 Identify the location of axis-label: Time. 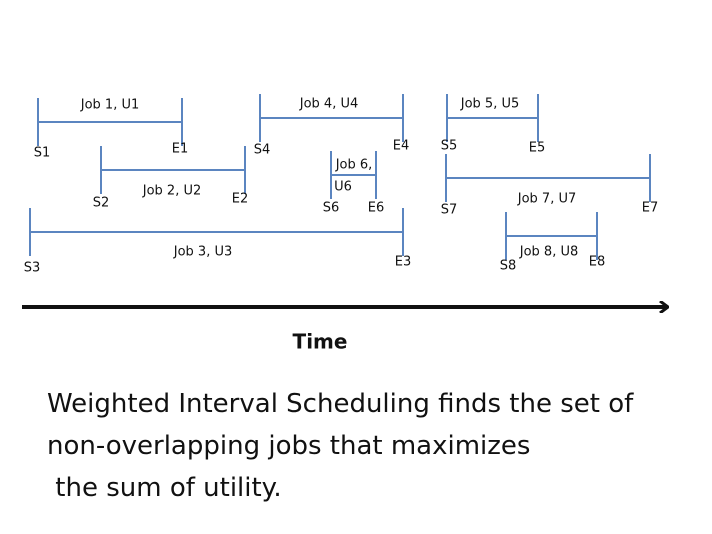
(320, 342).